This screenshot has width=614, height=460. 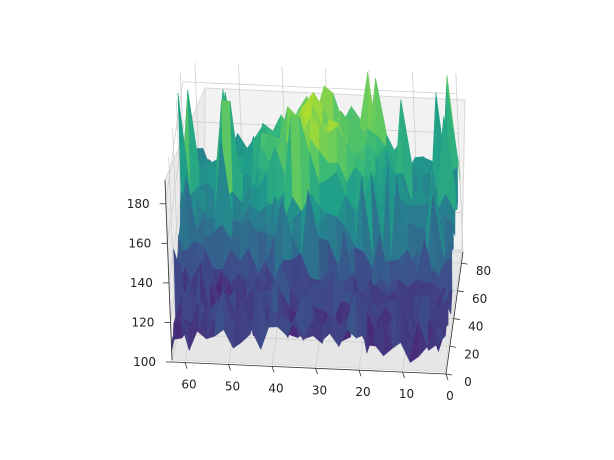 I want to click on y-tick-label: 20, so click(x=471, y=354).